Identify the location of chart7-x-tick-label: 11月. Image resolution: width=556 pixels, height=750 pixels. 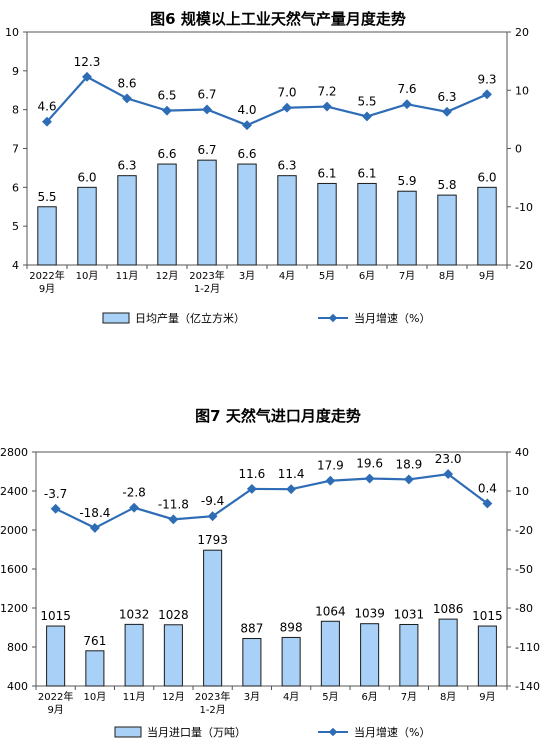
(134, 697).